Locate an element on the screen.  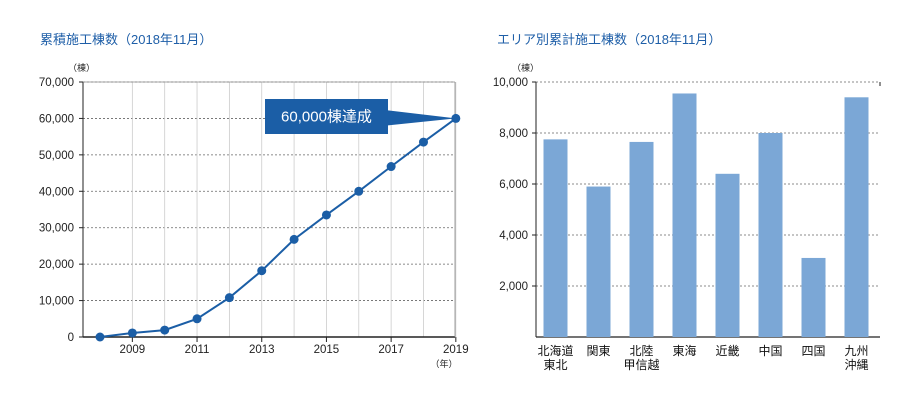
y-tick-label: 60,000 is located at coordinates (56, 119).